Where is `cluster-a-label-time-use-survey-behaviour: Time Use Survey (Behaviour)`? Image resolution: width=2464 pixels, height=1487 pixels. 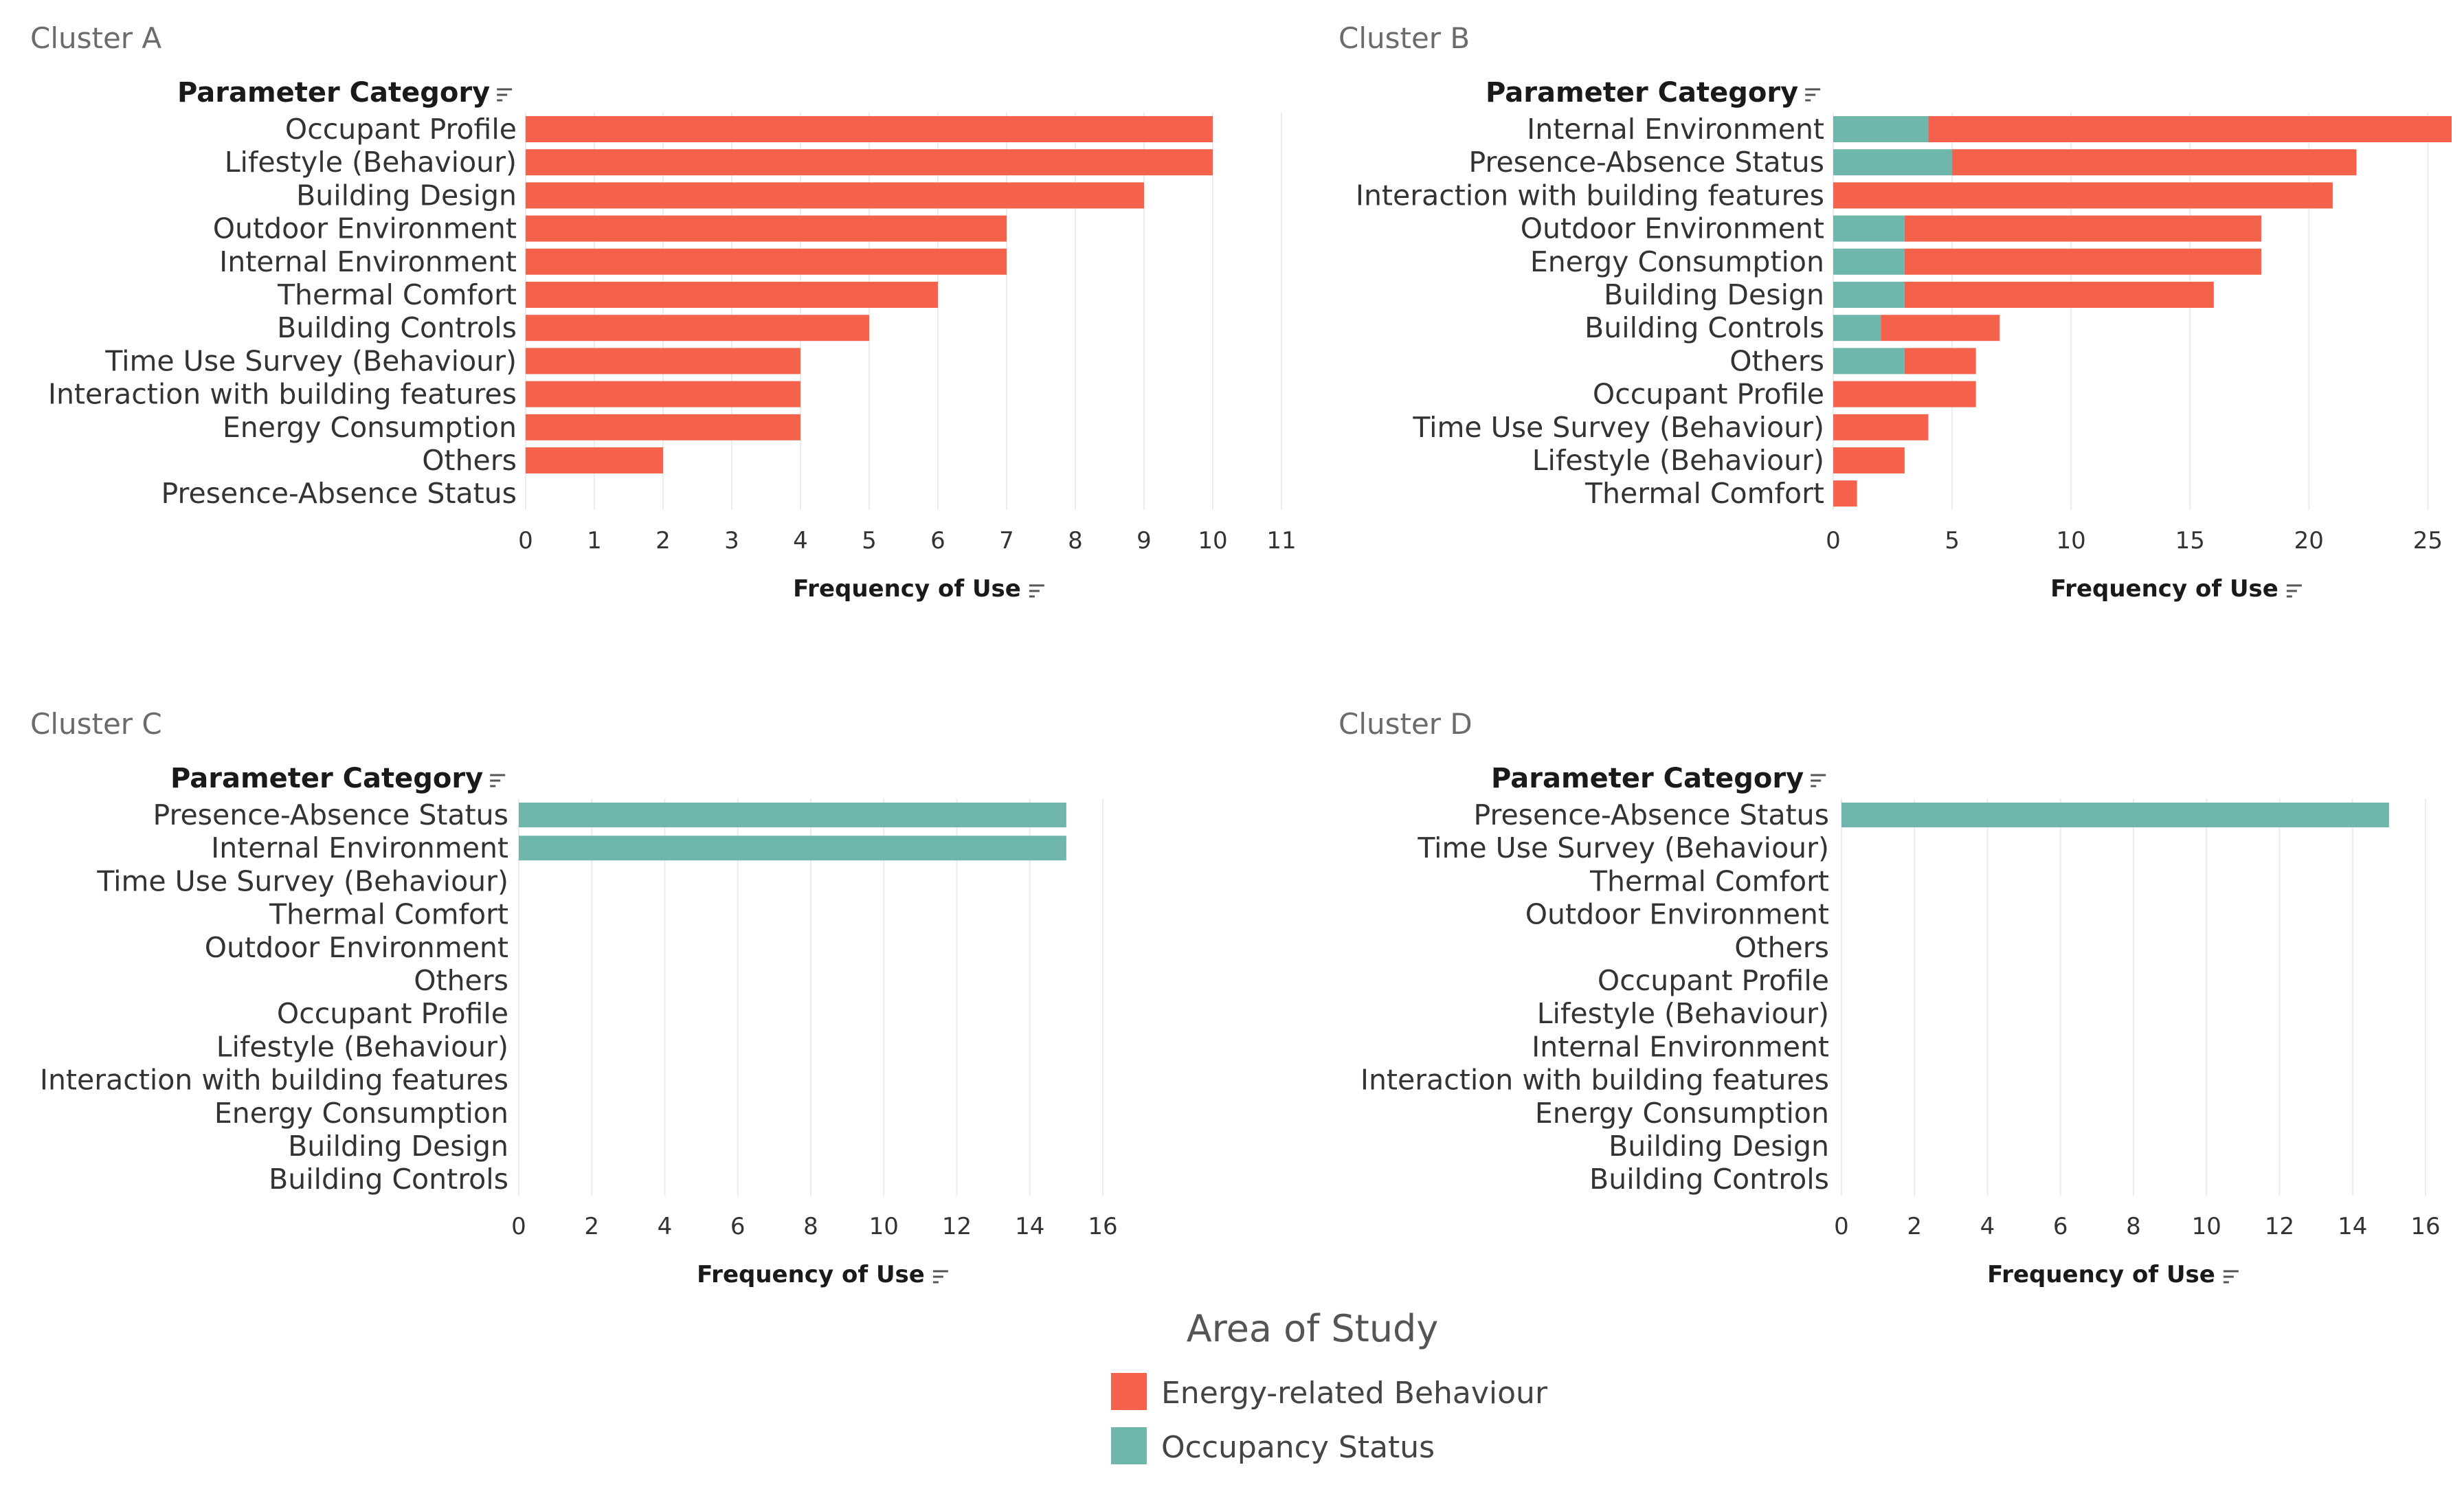
cluster-a-label-time-use-survey-behaviour: Time Use Survey (Behaviour) is located at coordinates (310, 360).